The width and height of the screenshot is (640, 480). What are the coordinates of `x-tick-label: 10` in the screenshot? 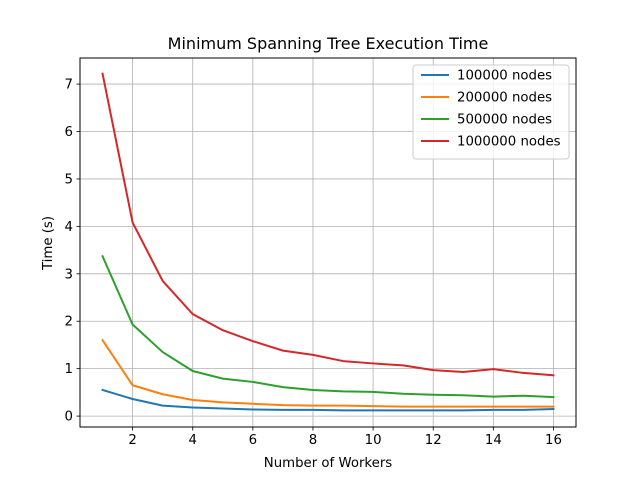 It's located at (373, 440).